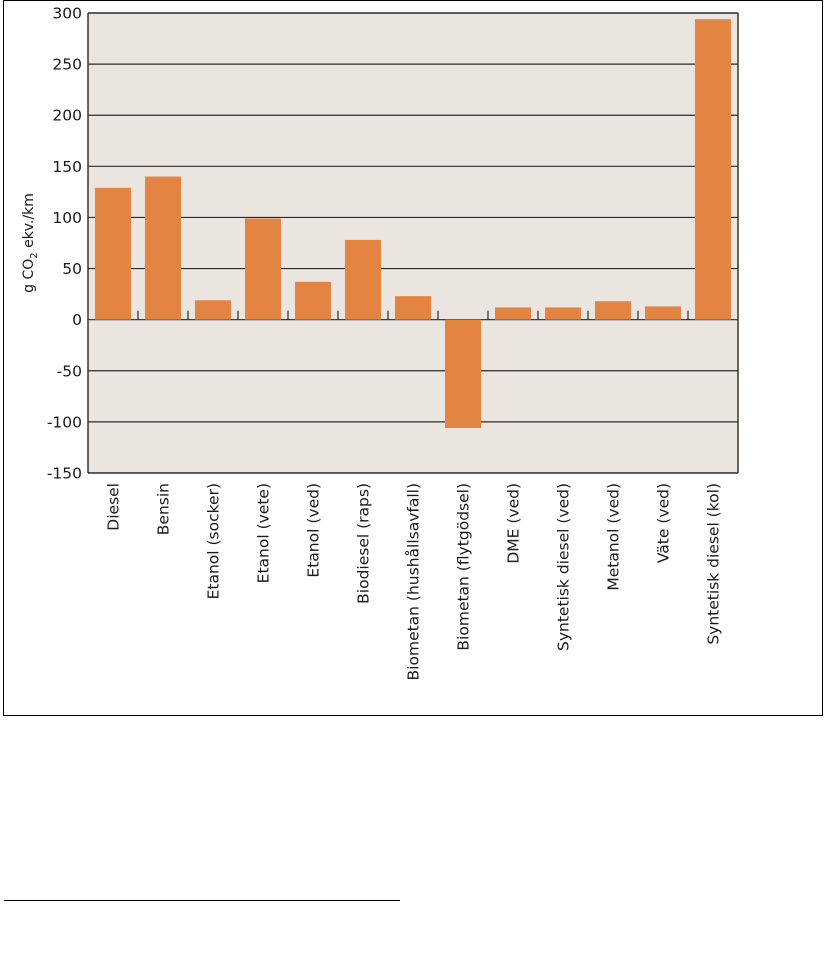 The image size is (828, 958). Describe the element at coordinates (67, 116) in the screenshot. I see `y-tick-label: 200` at that location.